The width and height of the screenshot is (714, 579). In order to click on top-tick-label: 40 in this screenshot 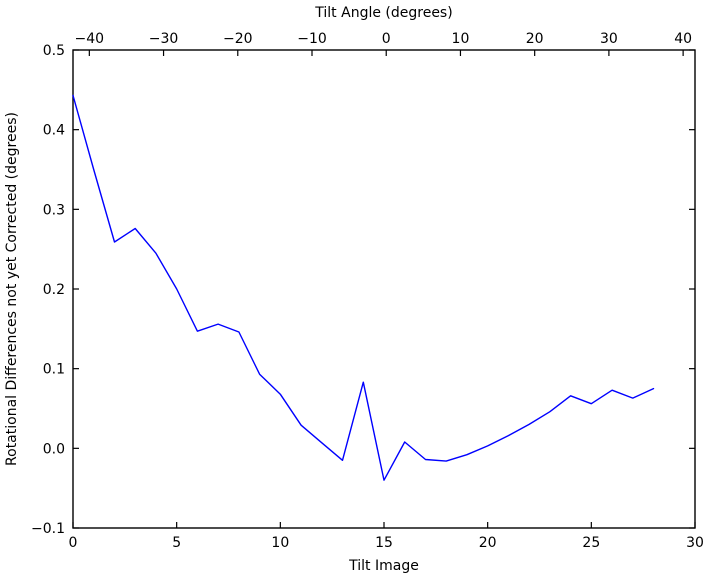, I will do `click(683, 39)`.